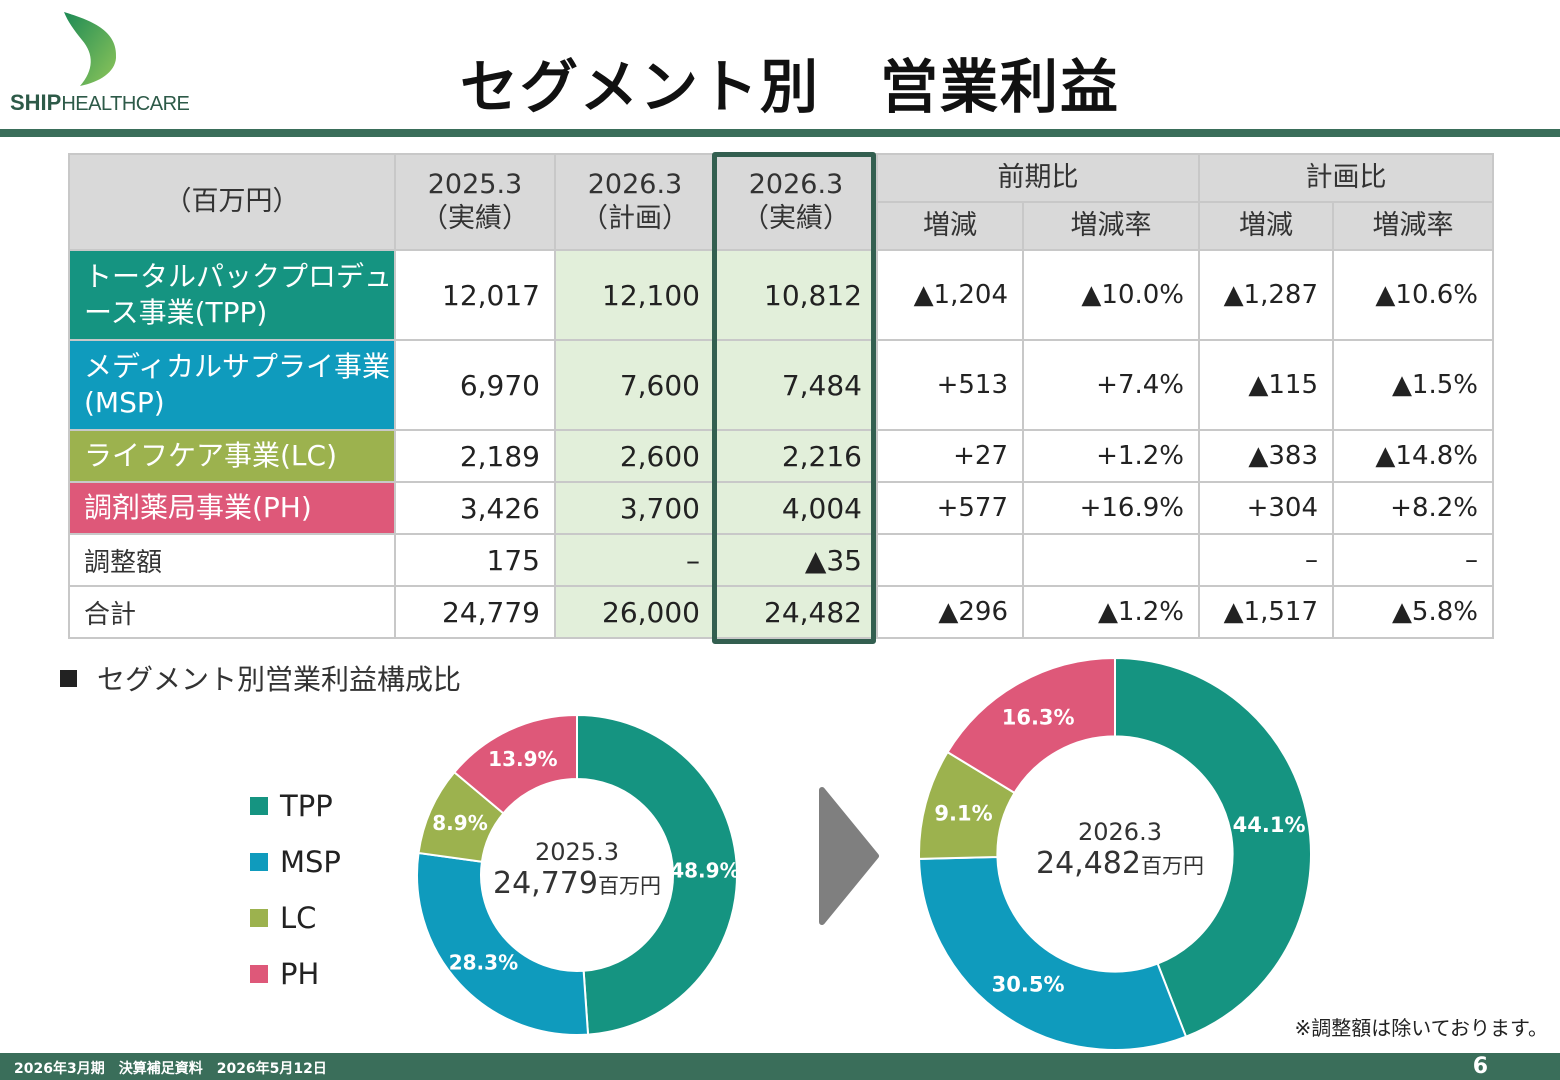 The height and width of the screenshot is (1080, 1560). What do you see at coordinates (849, 856) in the screenshot?
I see `arrow-right-icon` at bounding box center [849, 856].